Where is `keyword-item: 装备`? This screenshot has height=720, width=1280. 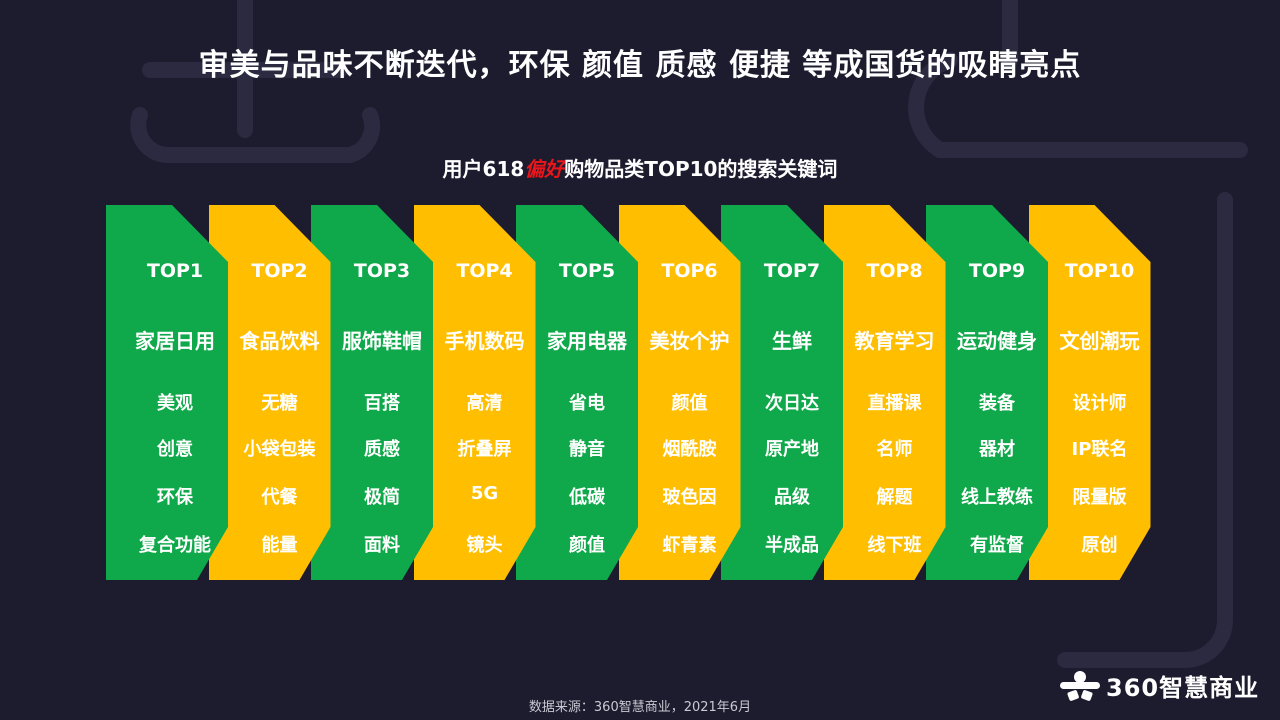
keyword-item: 装备 is located at coordinates (997, 403).